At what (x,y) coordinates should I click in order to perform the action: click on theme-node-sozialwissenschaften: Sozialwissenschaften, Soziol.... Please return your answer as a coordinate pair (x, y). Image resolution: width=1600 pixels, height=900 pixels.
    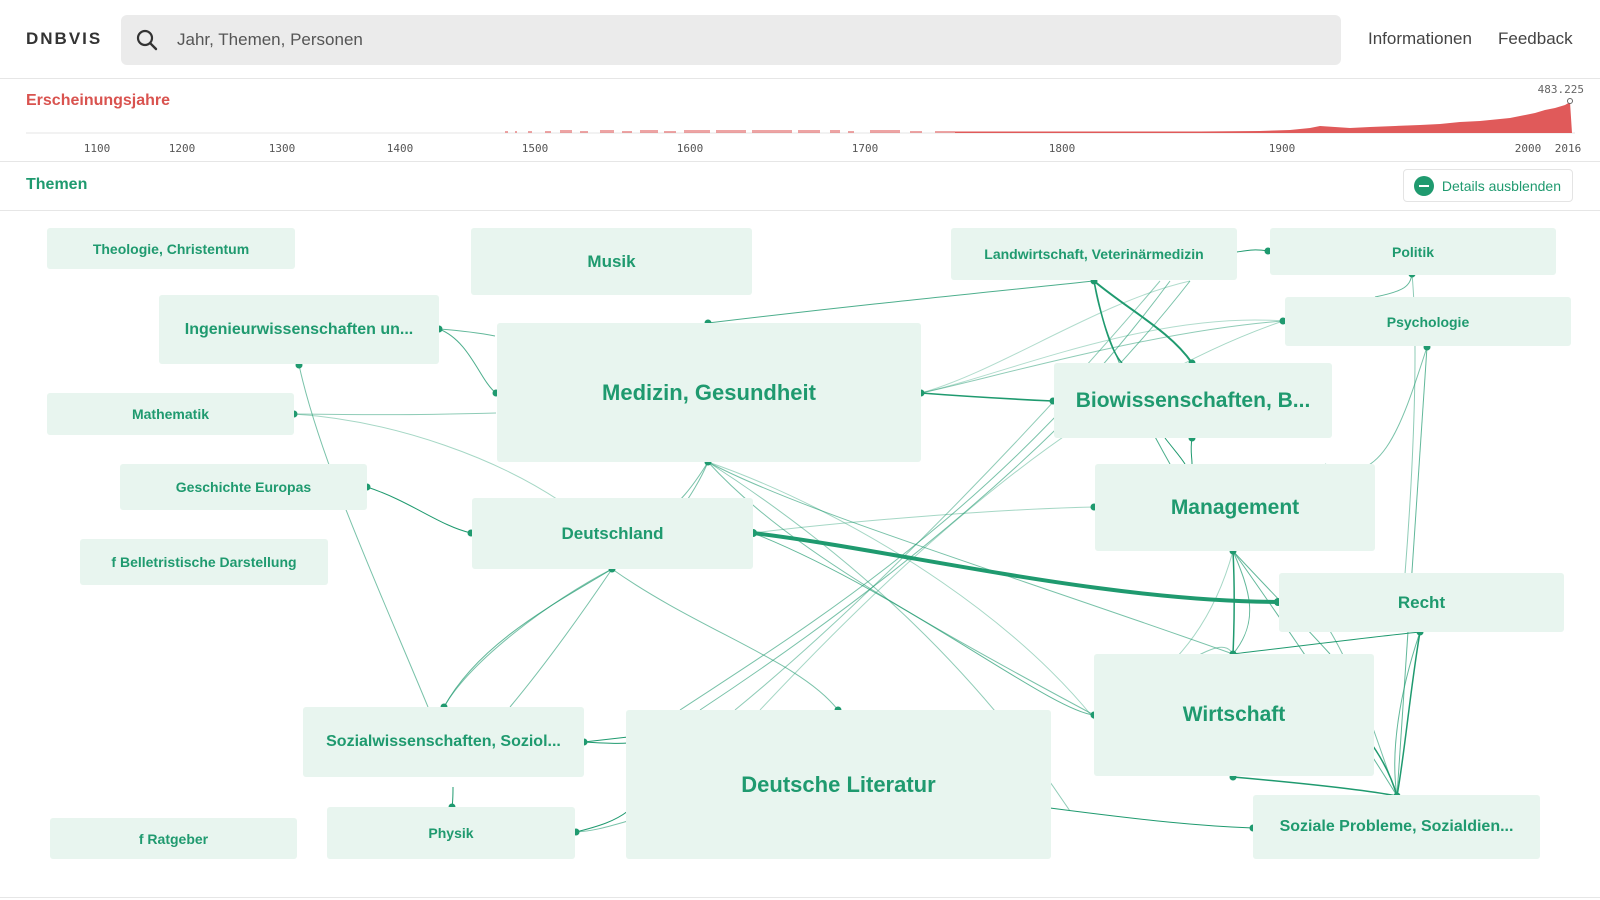
    Looking at the image, I should click on (443, 742).